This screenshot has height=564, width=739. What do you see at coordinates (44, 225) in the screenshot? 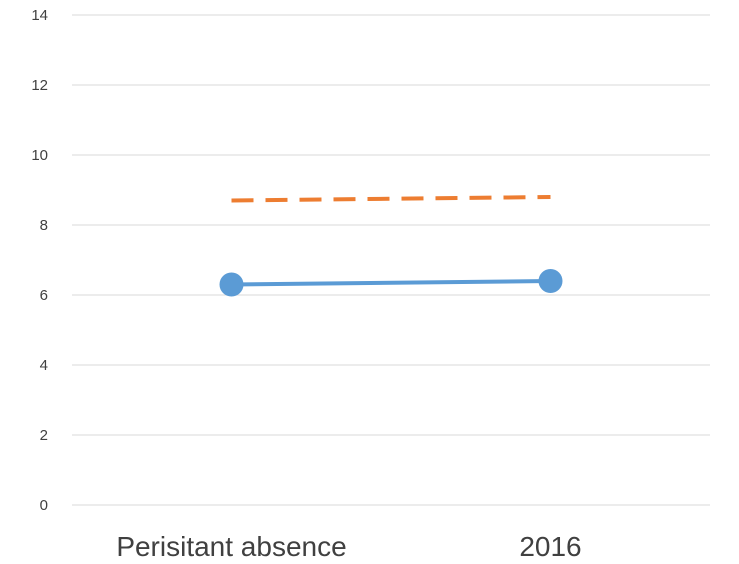
I see `y-tick-label: 8` at bounding box center [44, 225].